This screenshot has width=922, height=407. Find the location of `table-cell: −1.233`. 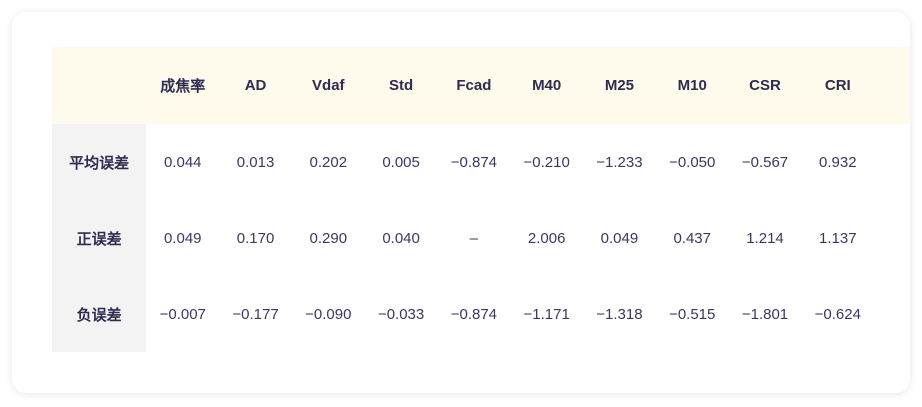

table-cell: −1.233 is located at coordinates (619, 162).